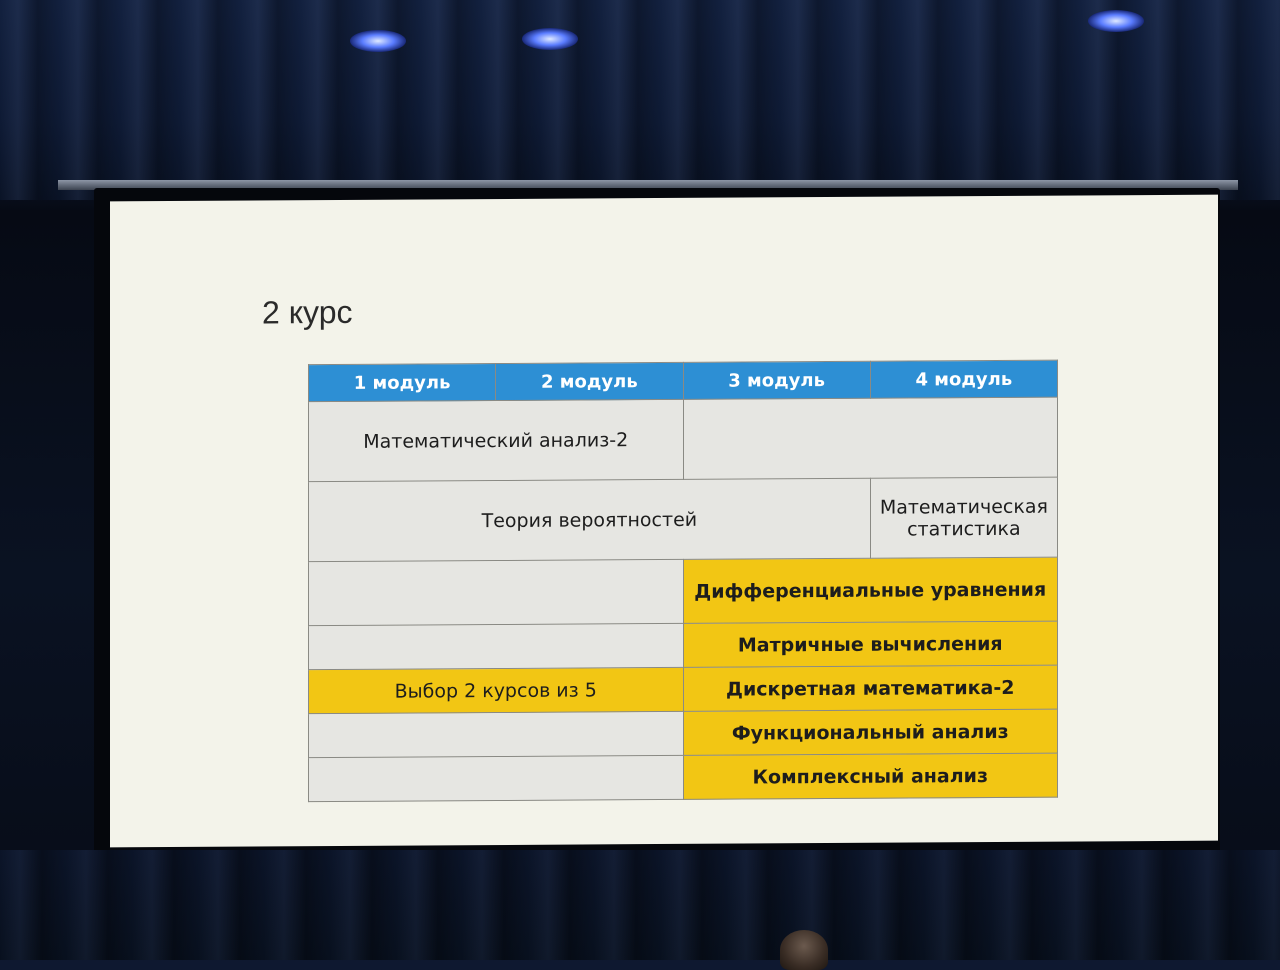  Describe the element at coordinates (648, 185) in the screenshot. I see `screen-rail` at that location.